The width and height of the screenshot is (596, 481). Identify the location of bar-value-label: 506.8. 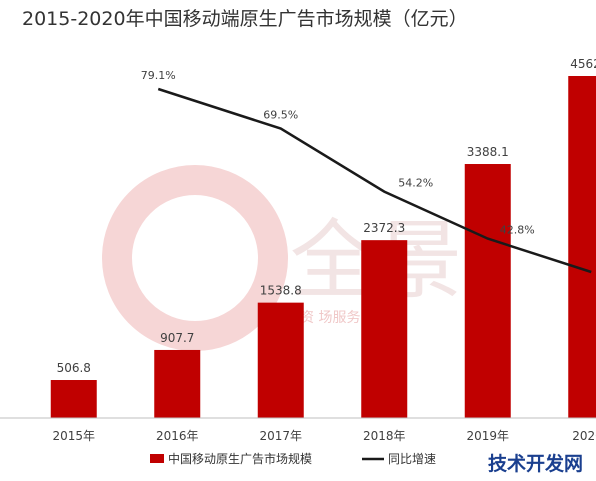
(74, 368).